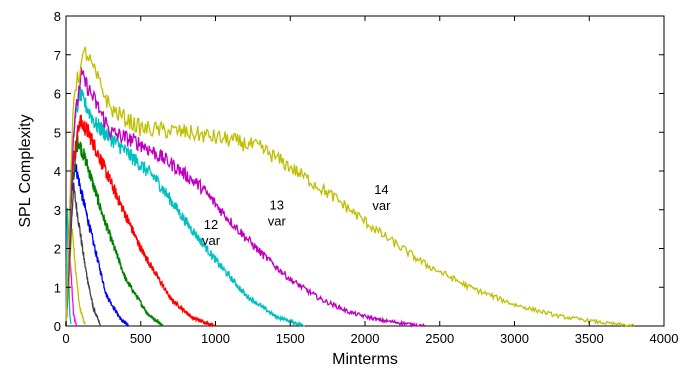  What do you see at coordinates (57, 210) in the screenshot?
I see `y-tick-label-3: 3` at bounding box center [57, 210].